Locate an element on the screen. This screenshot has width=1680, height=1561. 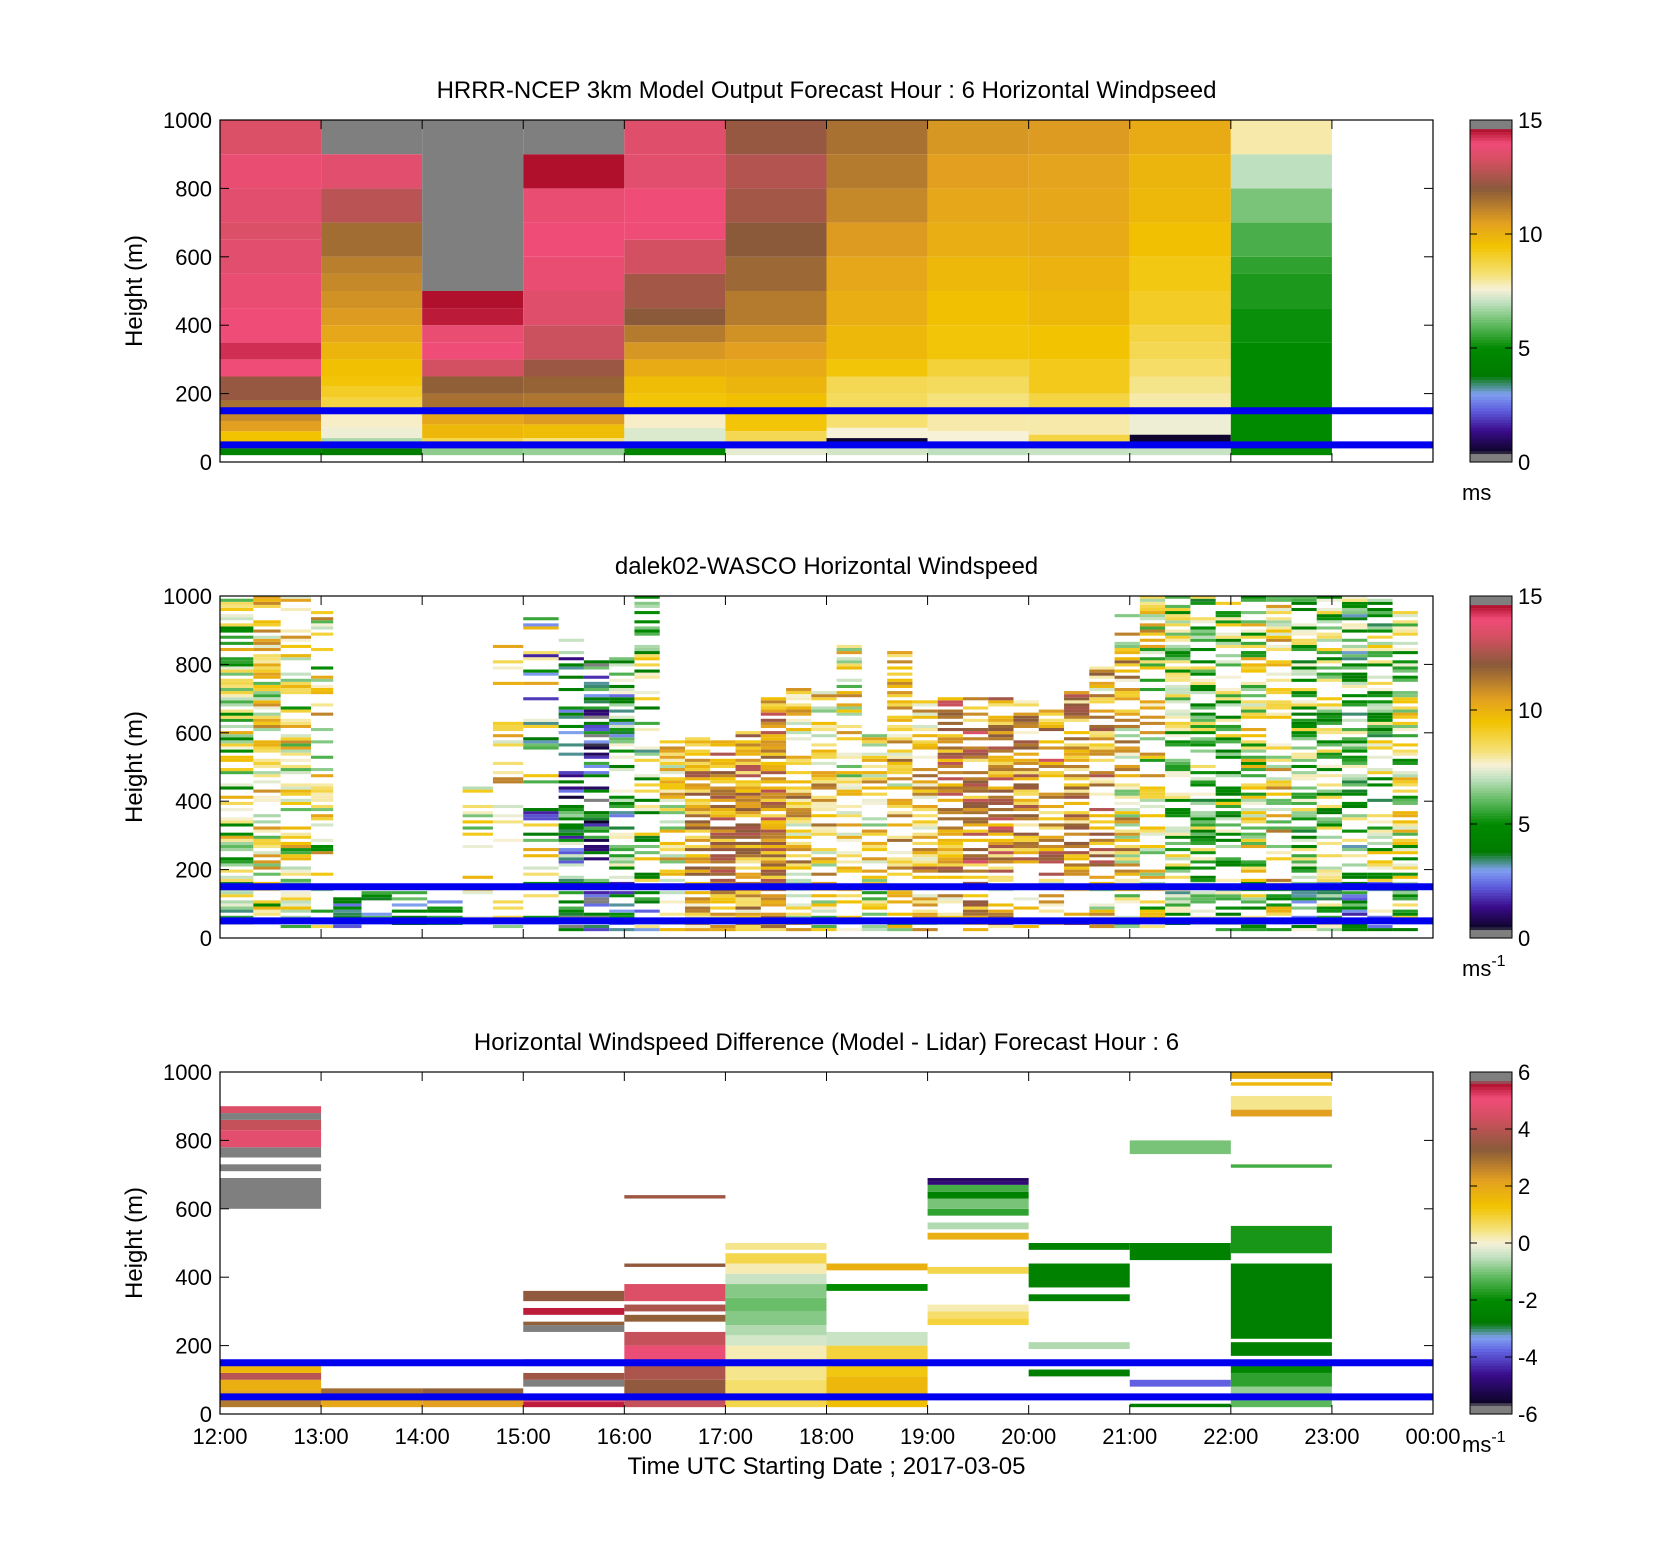
y-tick-label: 0 is located at coordinates (206, 1414).